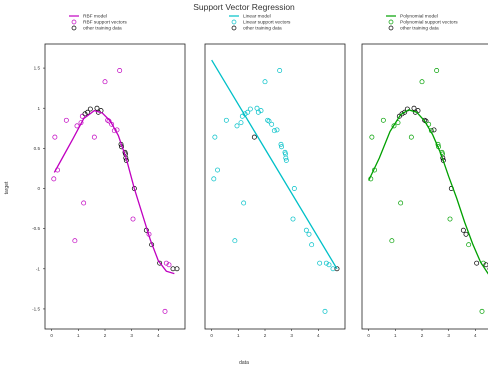 Image resolution: width=488 pixels, height=366 pixels. What do you see at coordinates (38, 188) in the screenshot?
I see `y-tick-label: 0` at bounding box center [38, 188].